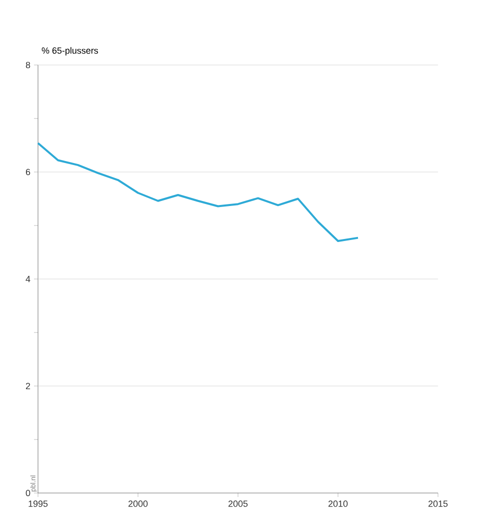 The height and width of the screenshot is (523, 491). I want to click on x-tick-label: 2015, so click(438, 503).